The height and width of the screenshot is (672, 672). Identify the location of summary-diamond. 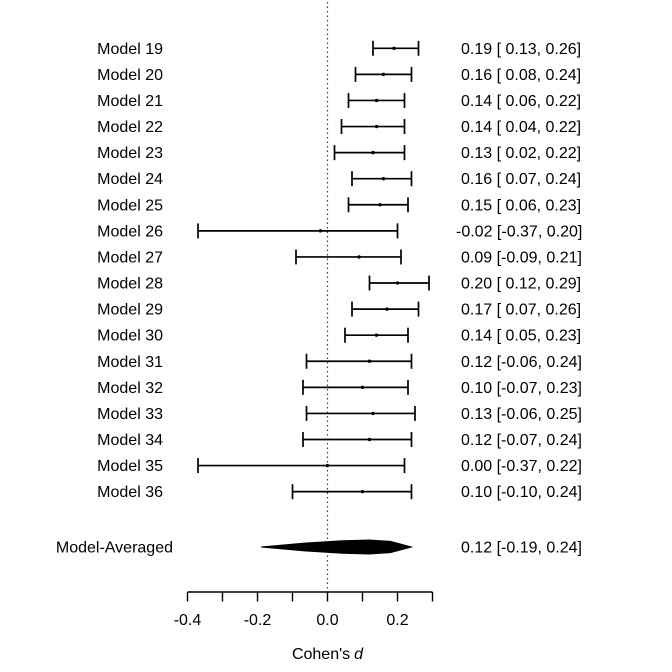
(337, 547).